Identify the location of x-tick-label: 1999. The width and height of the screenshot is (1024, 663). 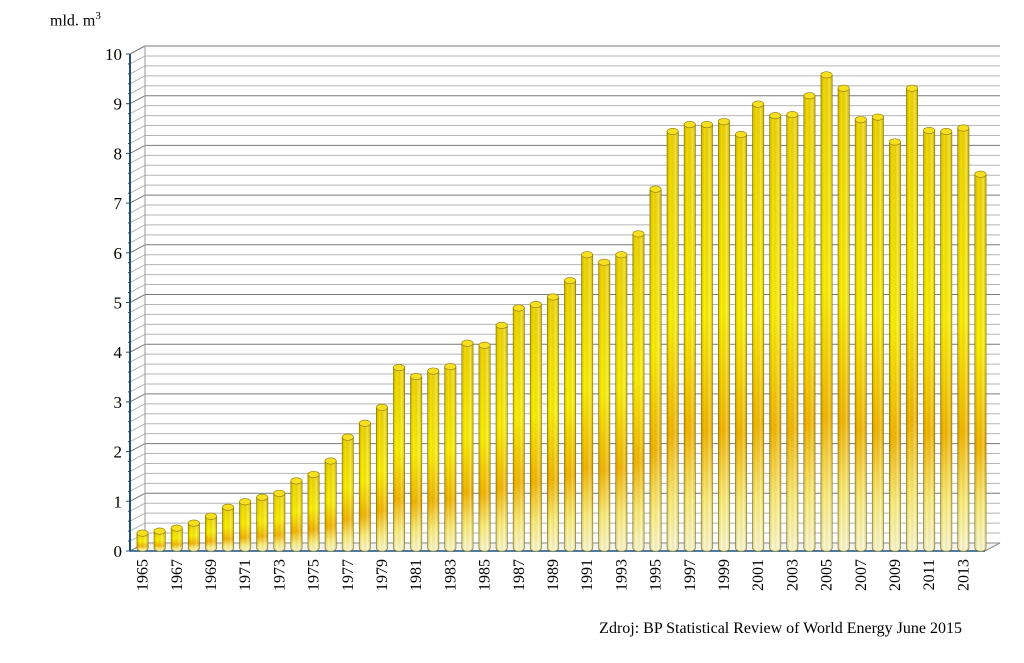
(724, 575).